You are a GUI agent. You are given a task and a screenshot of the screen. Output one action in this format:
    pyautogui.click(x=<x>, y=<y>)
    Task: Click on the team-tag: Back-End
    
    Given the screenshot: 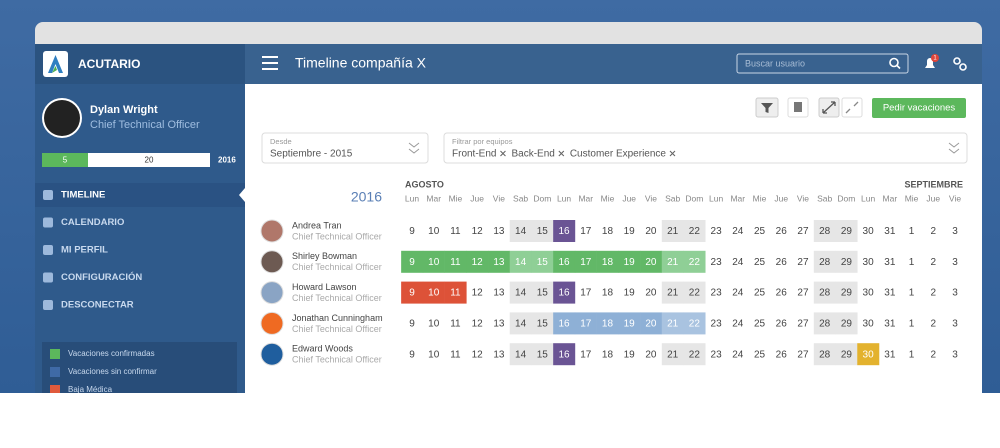 What is the action you would take?
    pyautogui.click(x=532, y=154)
    